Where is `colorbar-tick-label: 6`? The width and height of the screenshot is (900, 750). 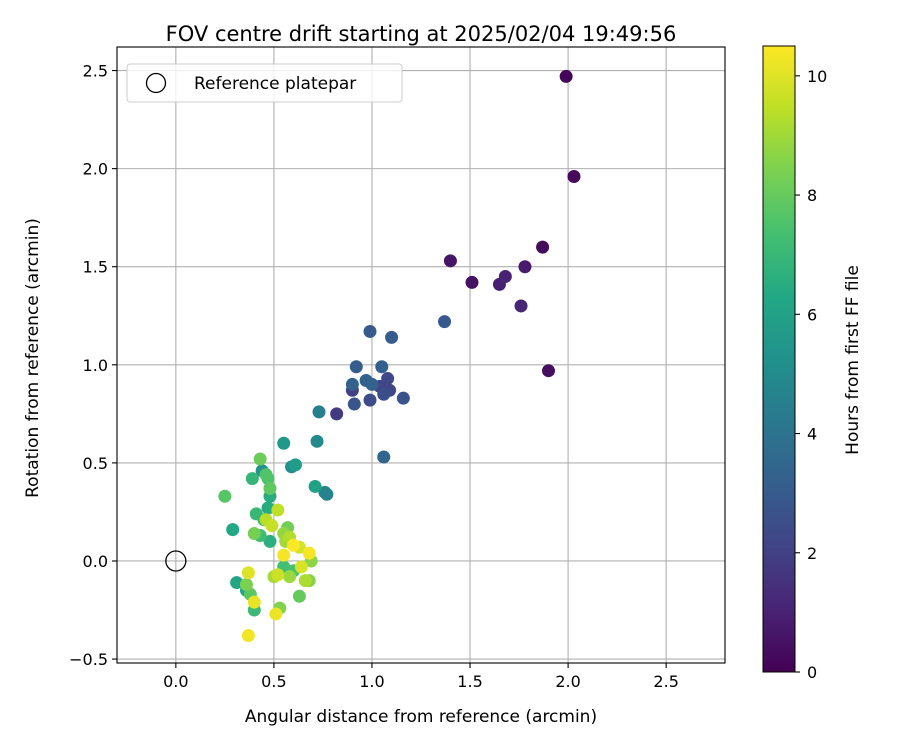 colorbar-tick-label: 6 is located at coordinates (812, 314).